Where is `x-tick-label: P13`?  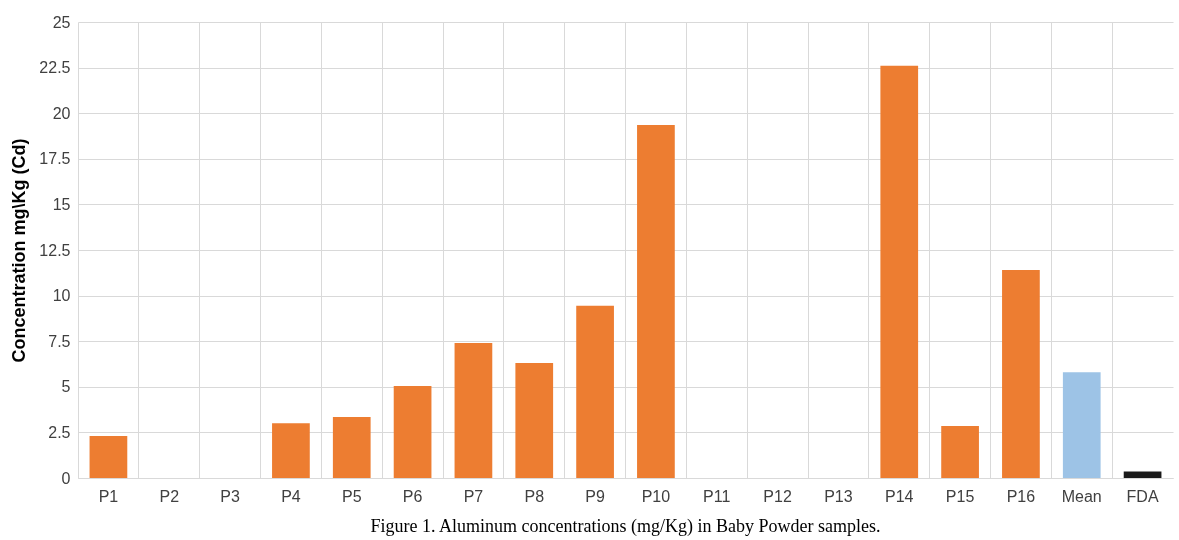
x-tick-label: P13 is located at coordinates (838, 496).